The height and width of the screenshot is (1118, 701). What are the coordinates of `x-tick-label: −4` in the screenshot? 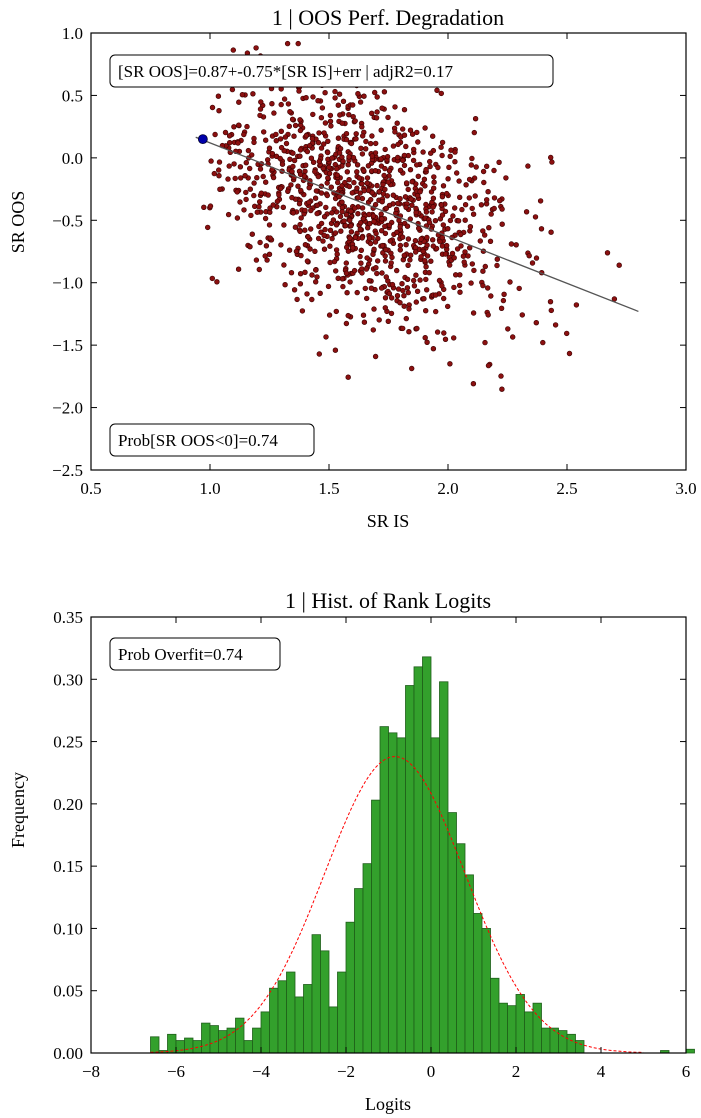 It's located at (261, 1071).